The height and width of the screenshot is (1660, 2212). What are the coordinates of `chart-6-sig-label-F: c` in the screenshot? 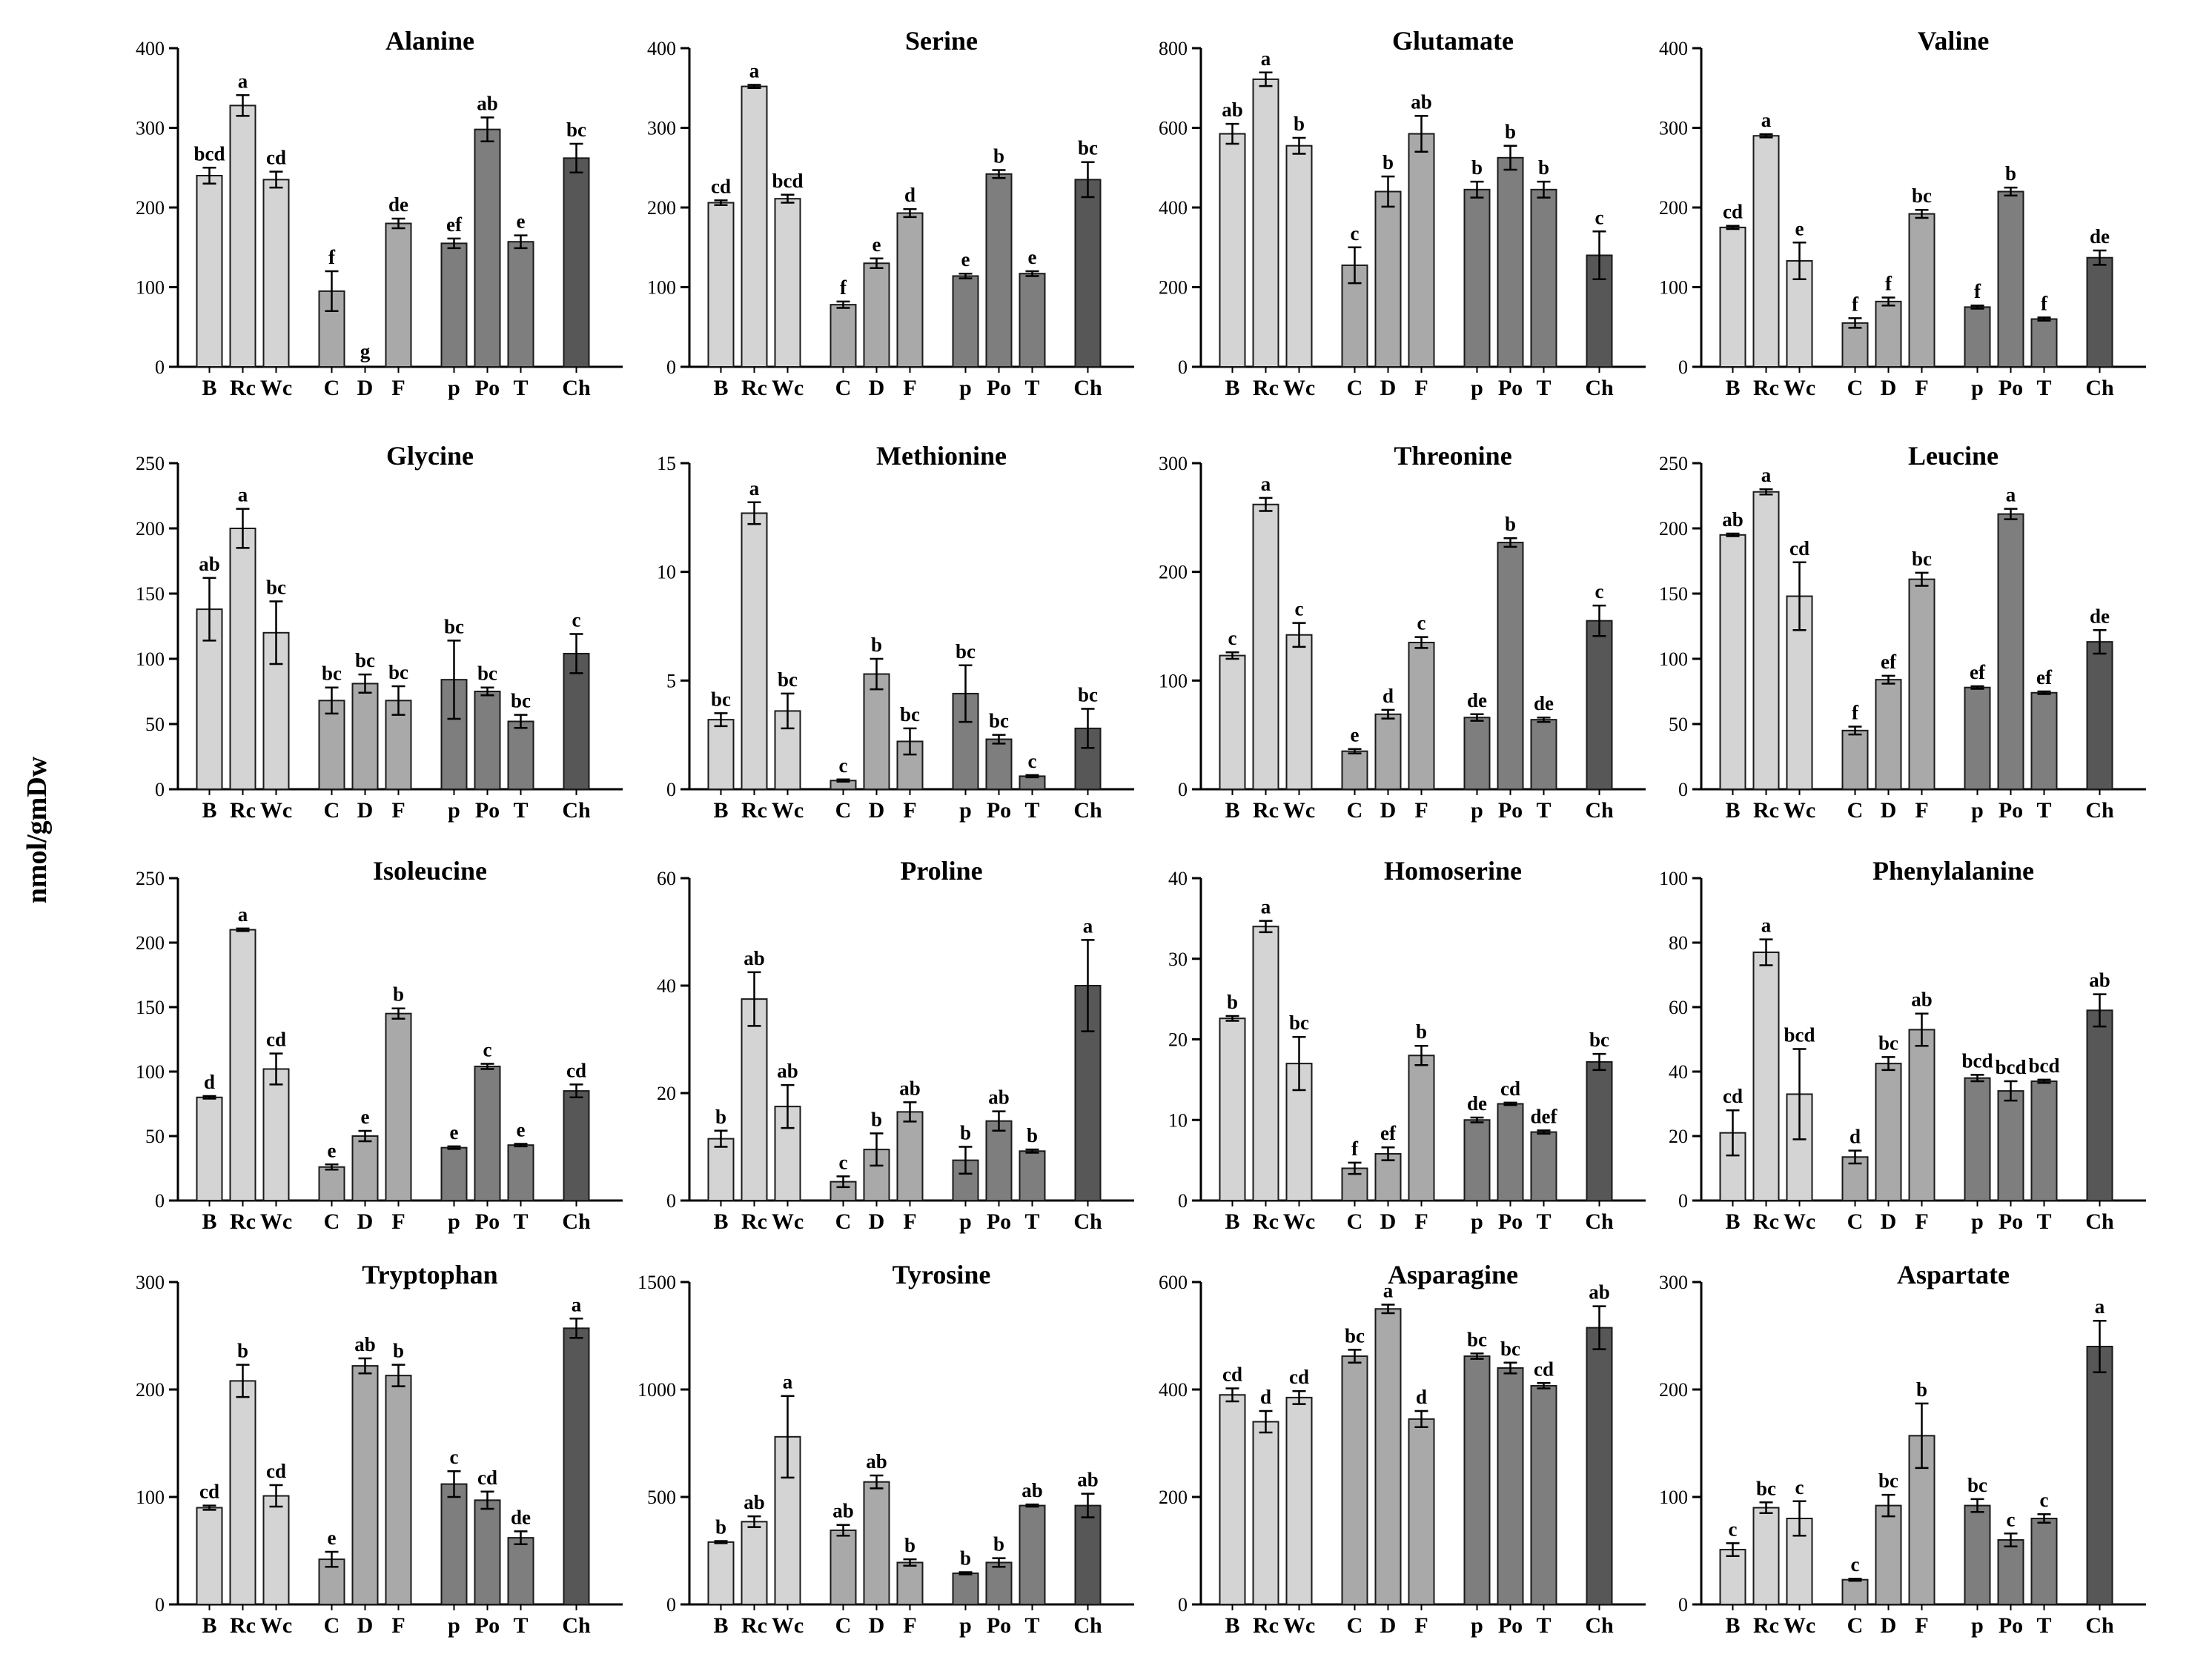 It's located at (1422, 623).